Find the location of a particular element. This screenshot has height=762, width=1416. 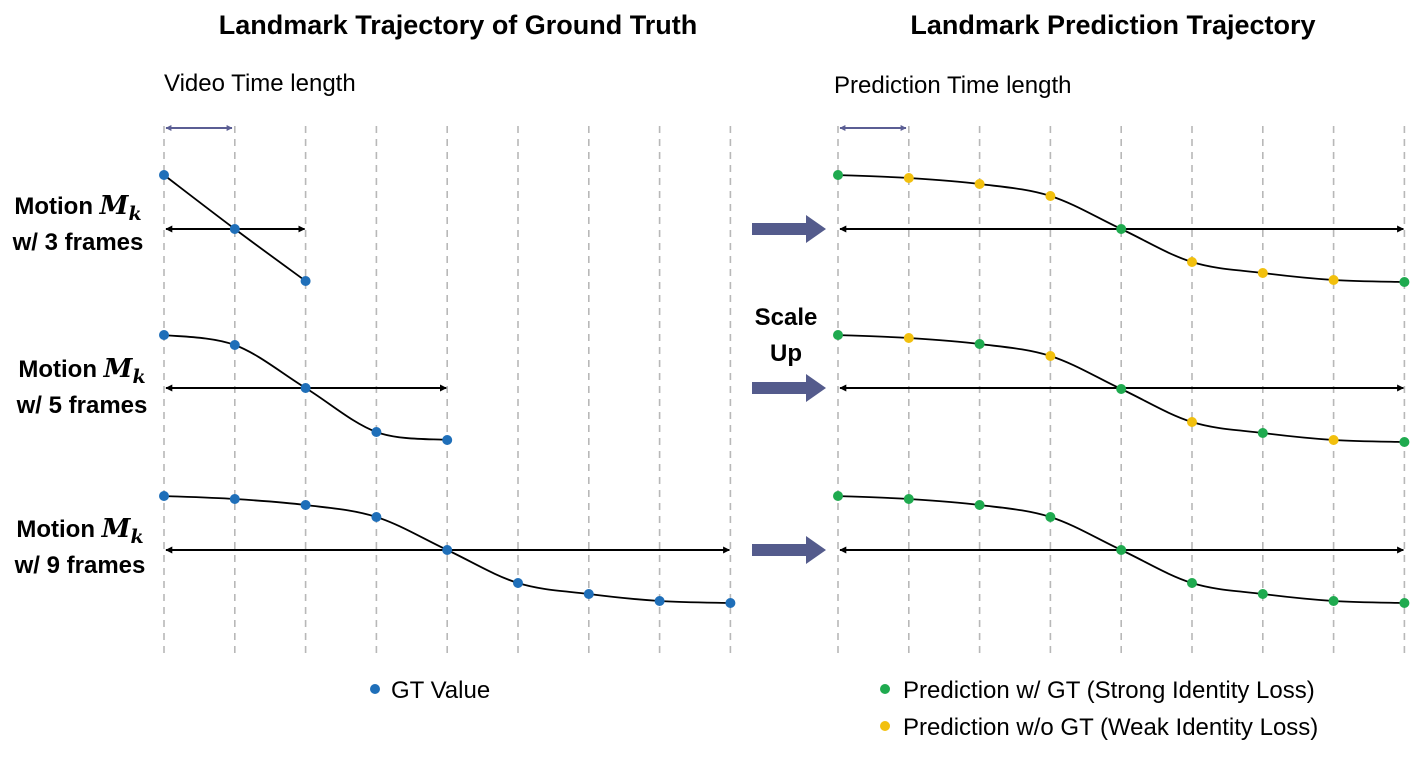

row-label-5-frames: Motion Mk w/ 5 frames is located at coordinates (82, 386).